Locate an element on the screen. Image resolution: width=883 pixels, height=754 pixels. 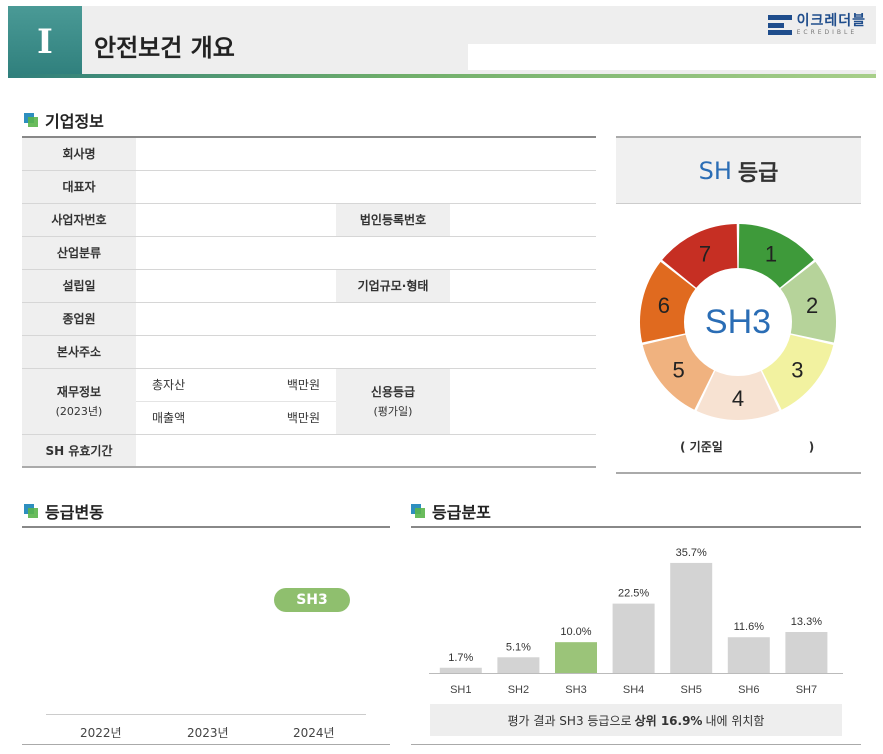
assets-unit: 백만원 is located at coordinates (303, 385).